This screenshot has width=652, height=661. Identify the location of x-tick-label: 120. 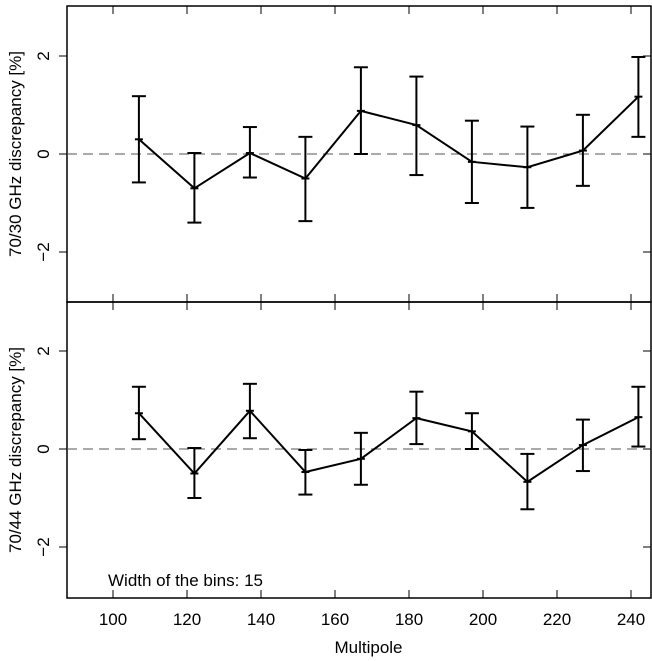
(187, 619).